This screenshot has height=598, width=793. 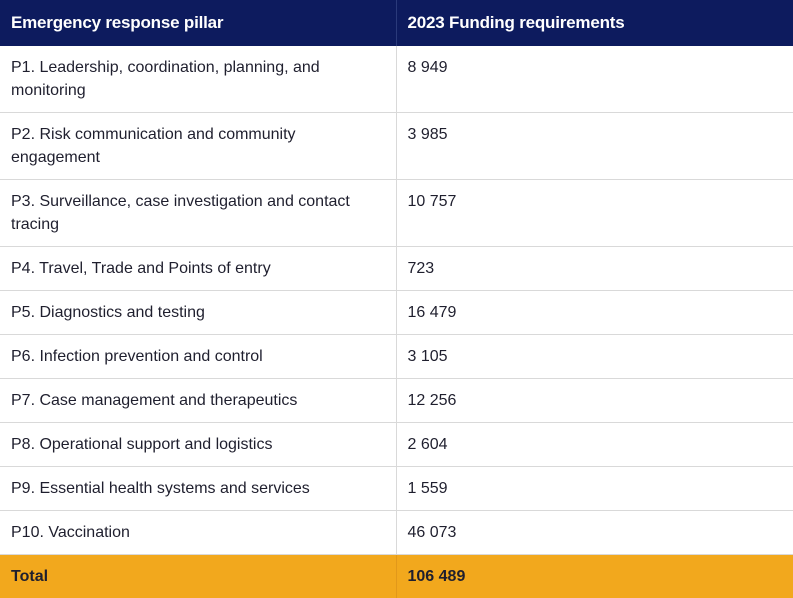 What do you see at coordinates (594, 79) in the screenshot?
I see `funding-cell: 8 949` at bounding box center [594, 79].